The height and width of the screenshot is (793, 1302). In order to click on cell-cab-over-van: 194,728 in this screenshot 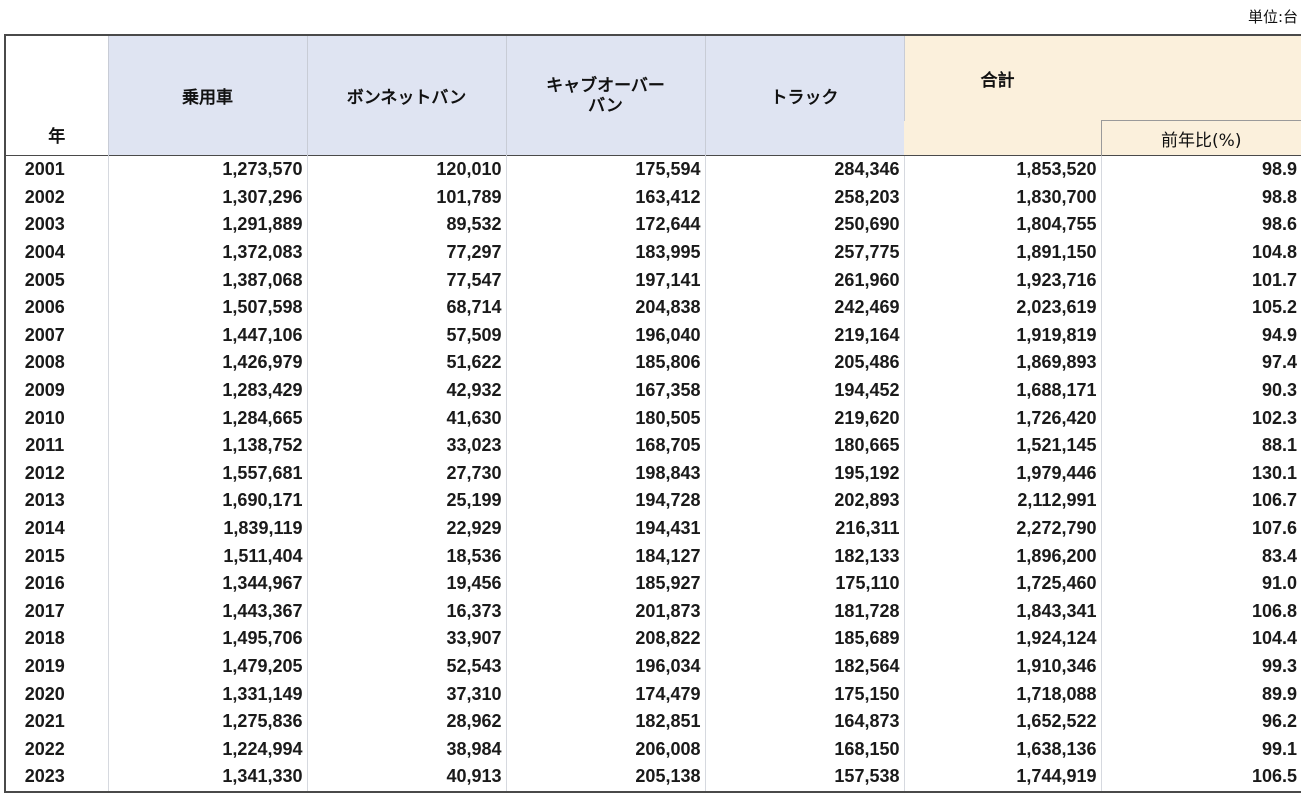, I will do `click(605, 501)`.